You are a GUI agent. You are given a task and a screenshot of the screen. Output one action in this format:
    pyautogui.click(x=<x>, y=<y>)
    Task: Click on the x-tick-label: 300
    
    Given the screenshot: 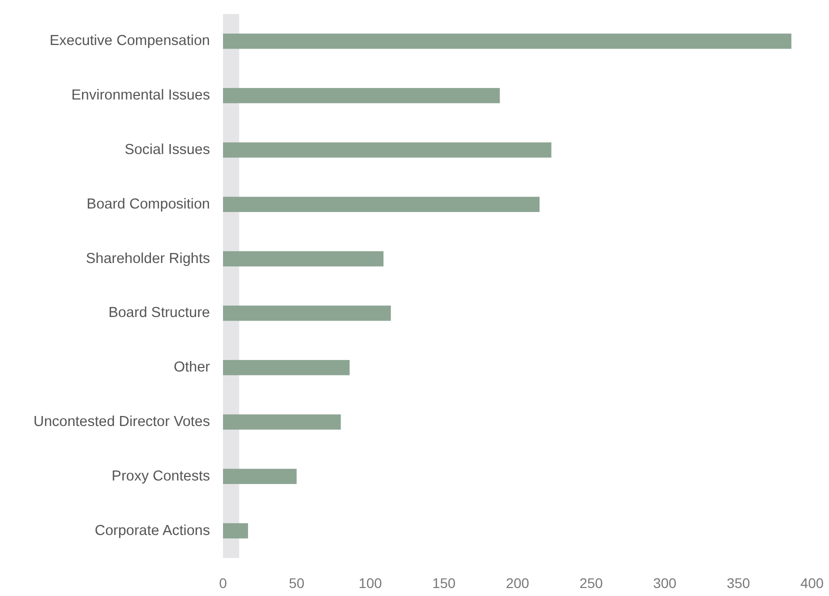 What is the action you would take?
    pyautogui.click(x=665, y=583)
    